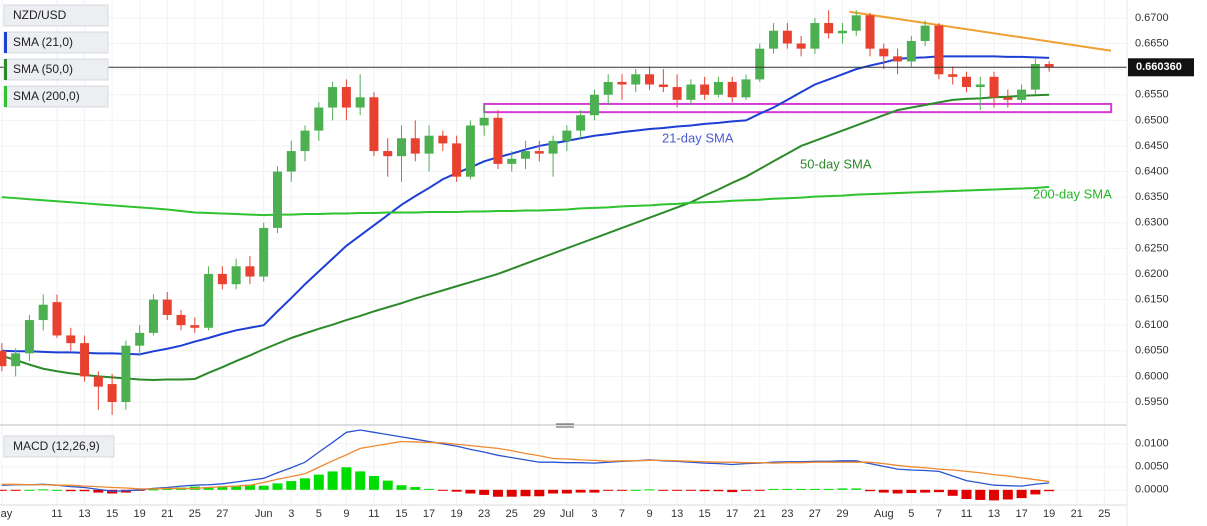 The height and width of the screenshot is (526, 1207). Describe the element at coordinates (1152, 43) in the screenshot. I see `y-tick-label: 0.6650` at that location.